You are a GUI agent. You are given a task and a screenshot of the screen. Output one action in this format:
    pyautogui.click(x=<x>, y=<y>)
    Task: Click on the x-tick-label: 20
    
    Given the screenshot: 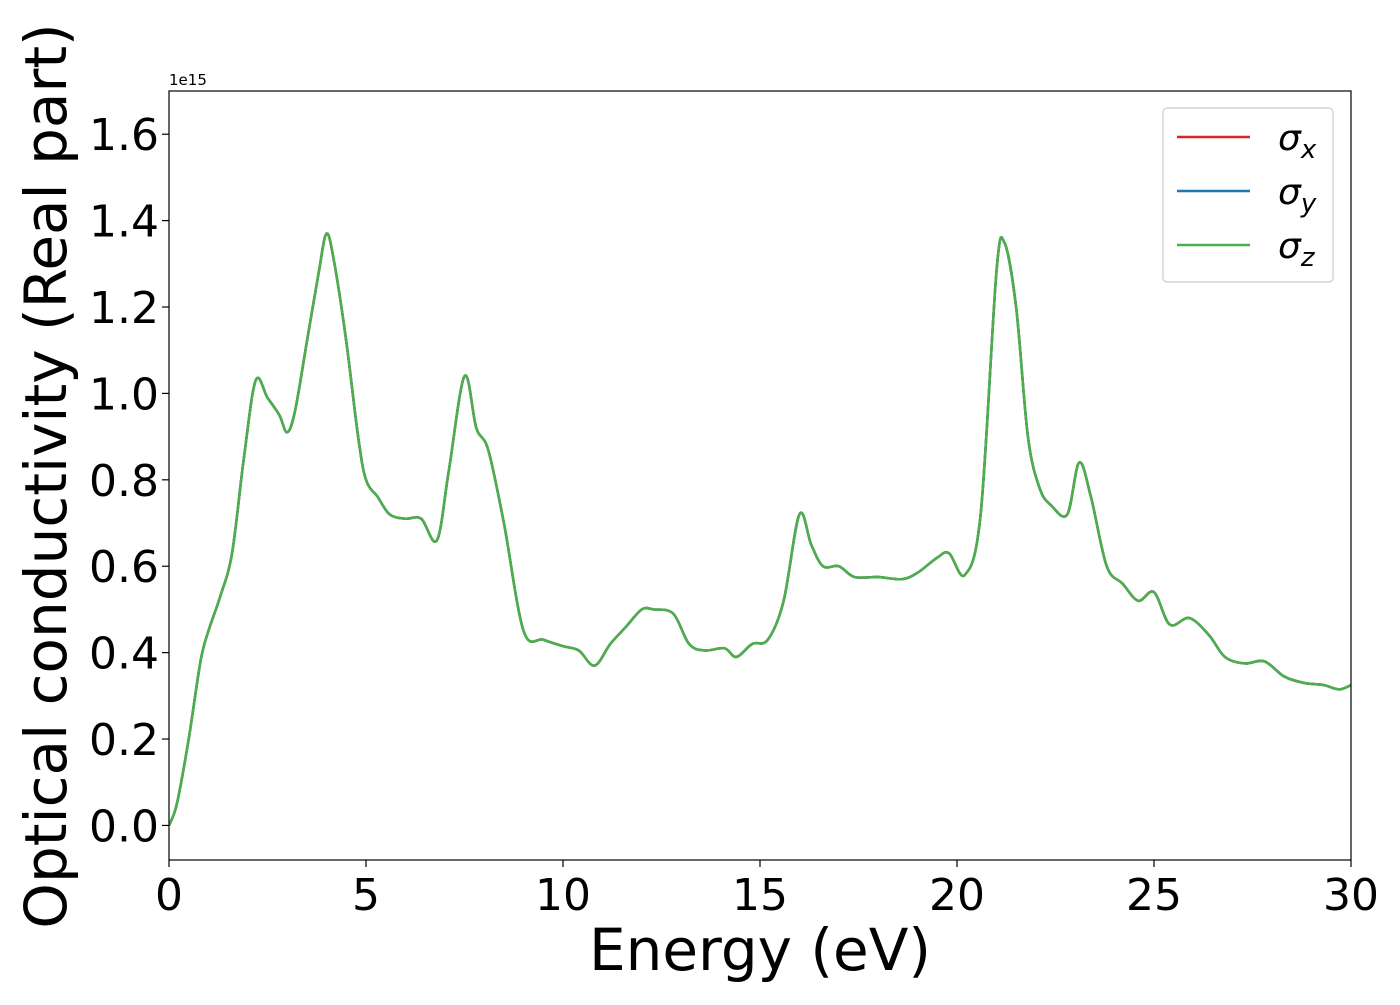 What is the action you would take?
    pyautogui.click(x=957, y=895)
    